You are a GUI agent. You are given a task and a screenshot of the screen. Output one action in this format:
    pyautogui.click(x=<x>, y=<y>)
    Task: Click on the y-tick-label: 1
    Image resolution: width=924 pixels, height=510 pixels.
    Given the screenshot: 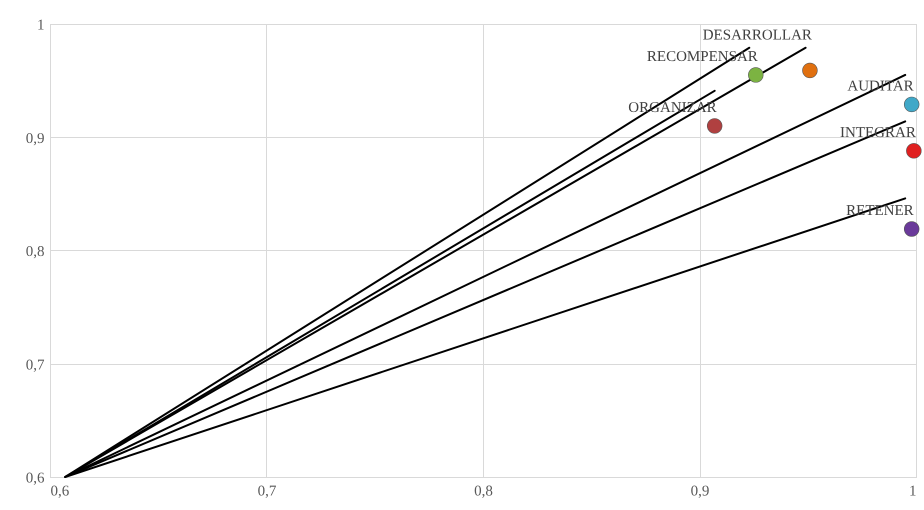 What is the action you would take?
    pyautogui.click(x=40, y=26)
    